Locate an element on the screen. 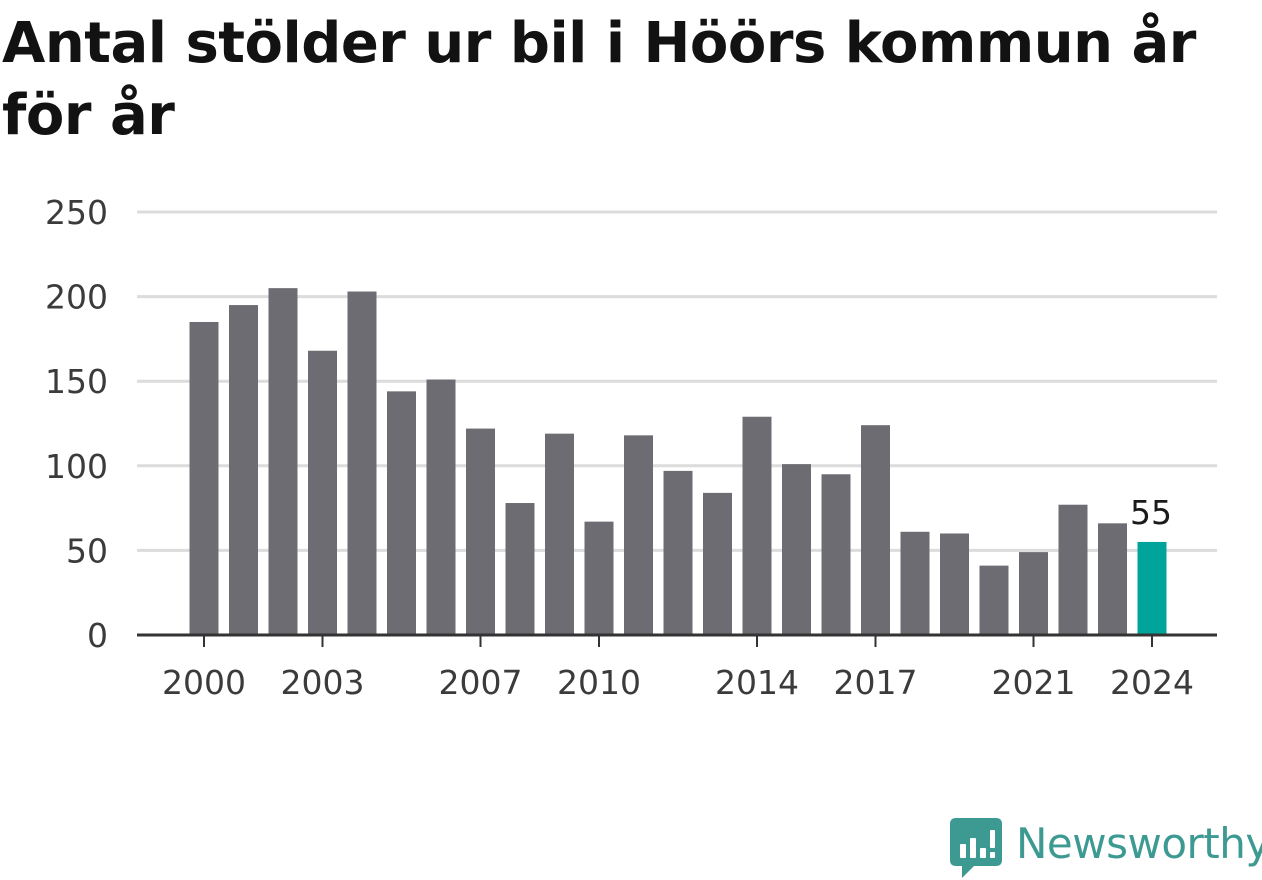  bar-2007 is located at coordinates (480, 531).